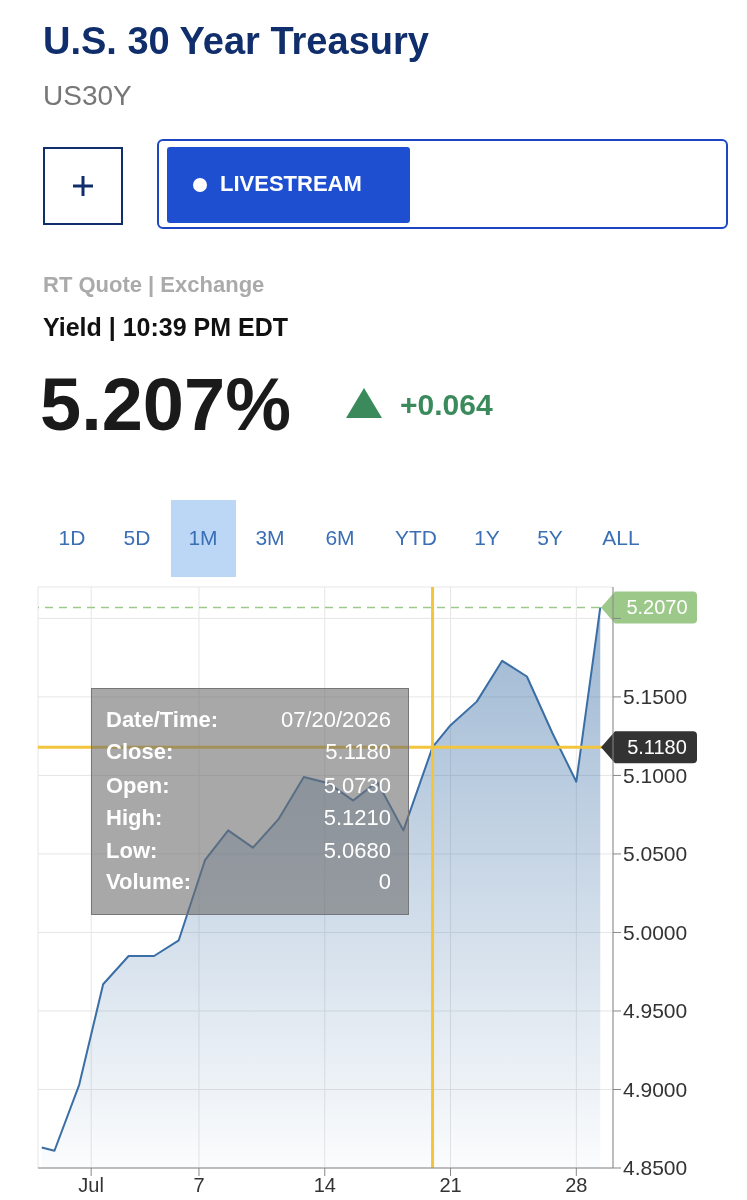 Image resolution: width=747 pixels, height=1200 pixels. Describe the element at coordinates (487, 538) in the screenshot. I see `text: 1Y` at that location.